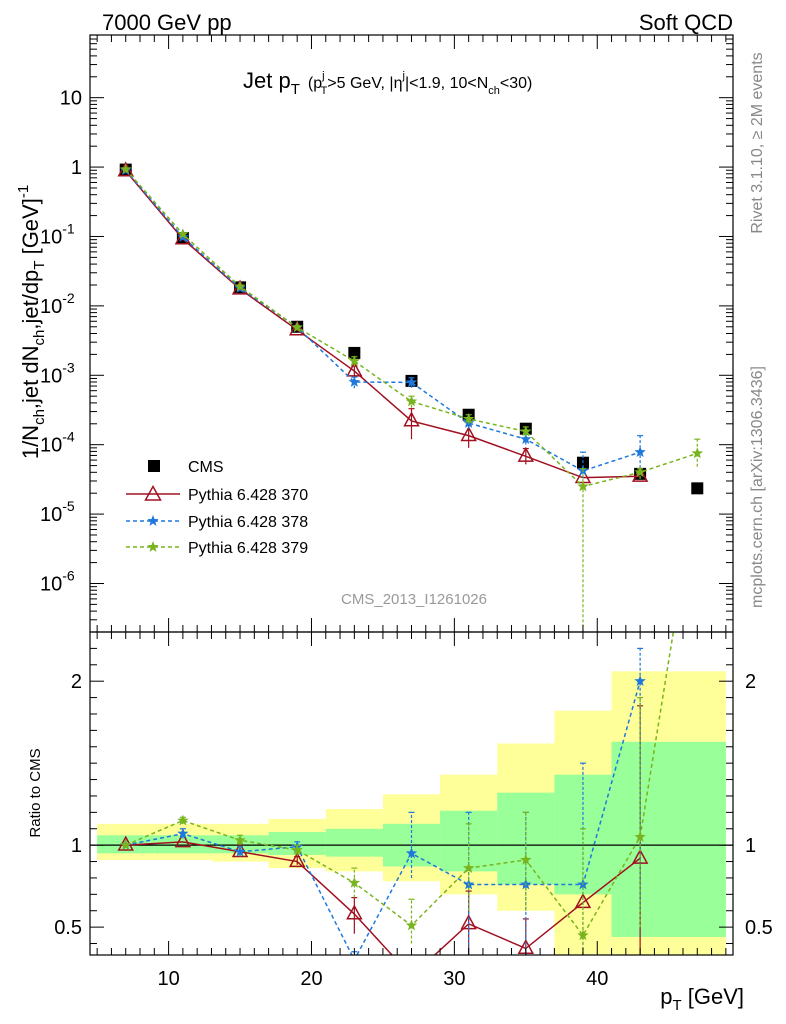  Describe the element at coordinates (702, 999) in the screenshot. I see `x-axis-label: pT [GeV]` at that location.